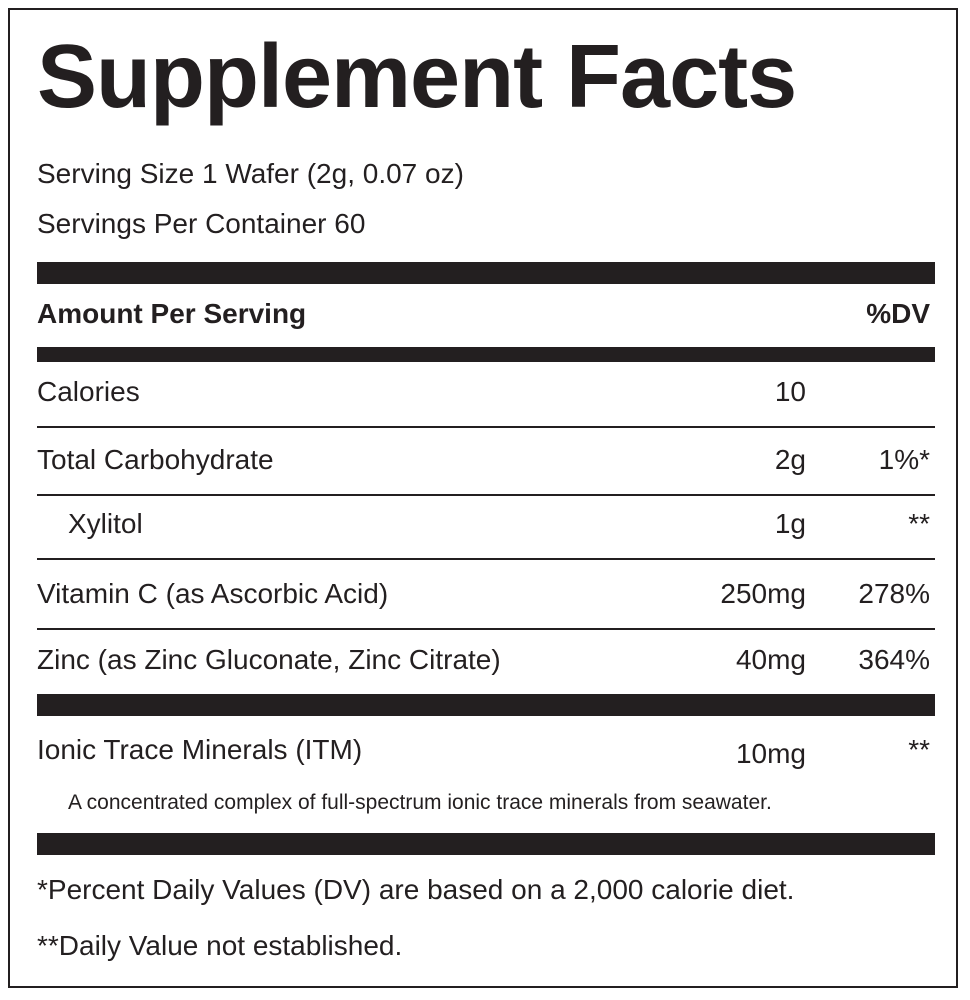 This screenshot has width=970, height=1000. I want to click on row-name: Vitamin C (as Ascorbic Acid), so click(213, 593).